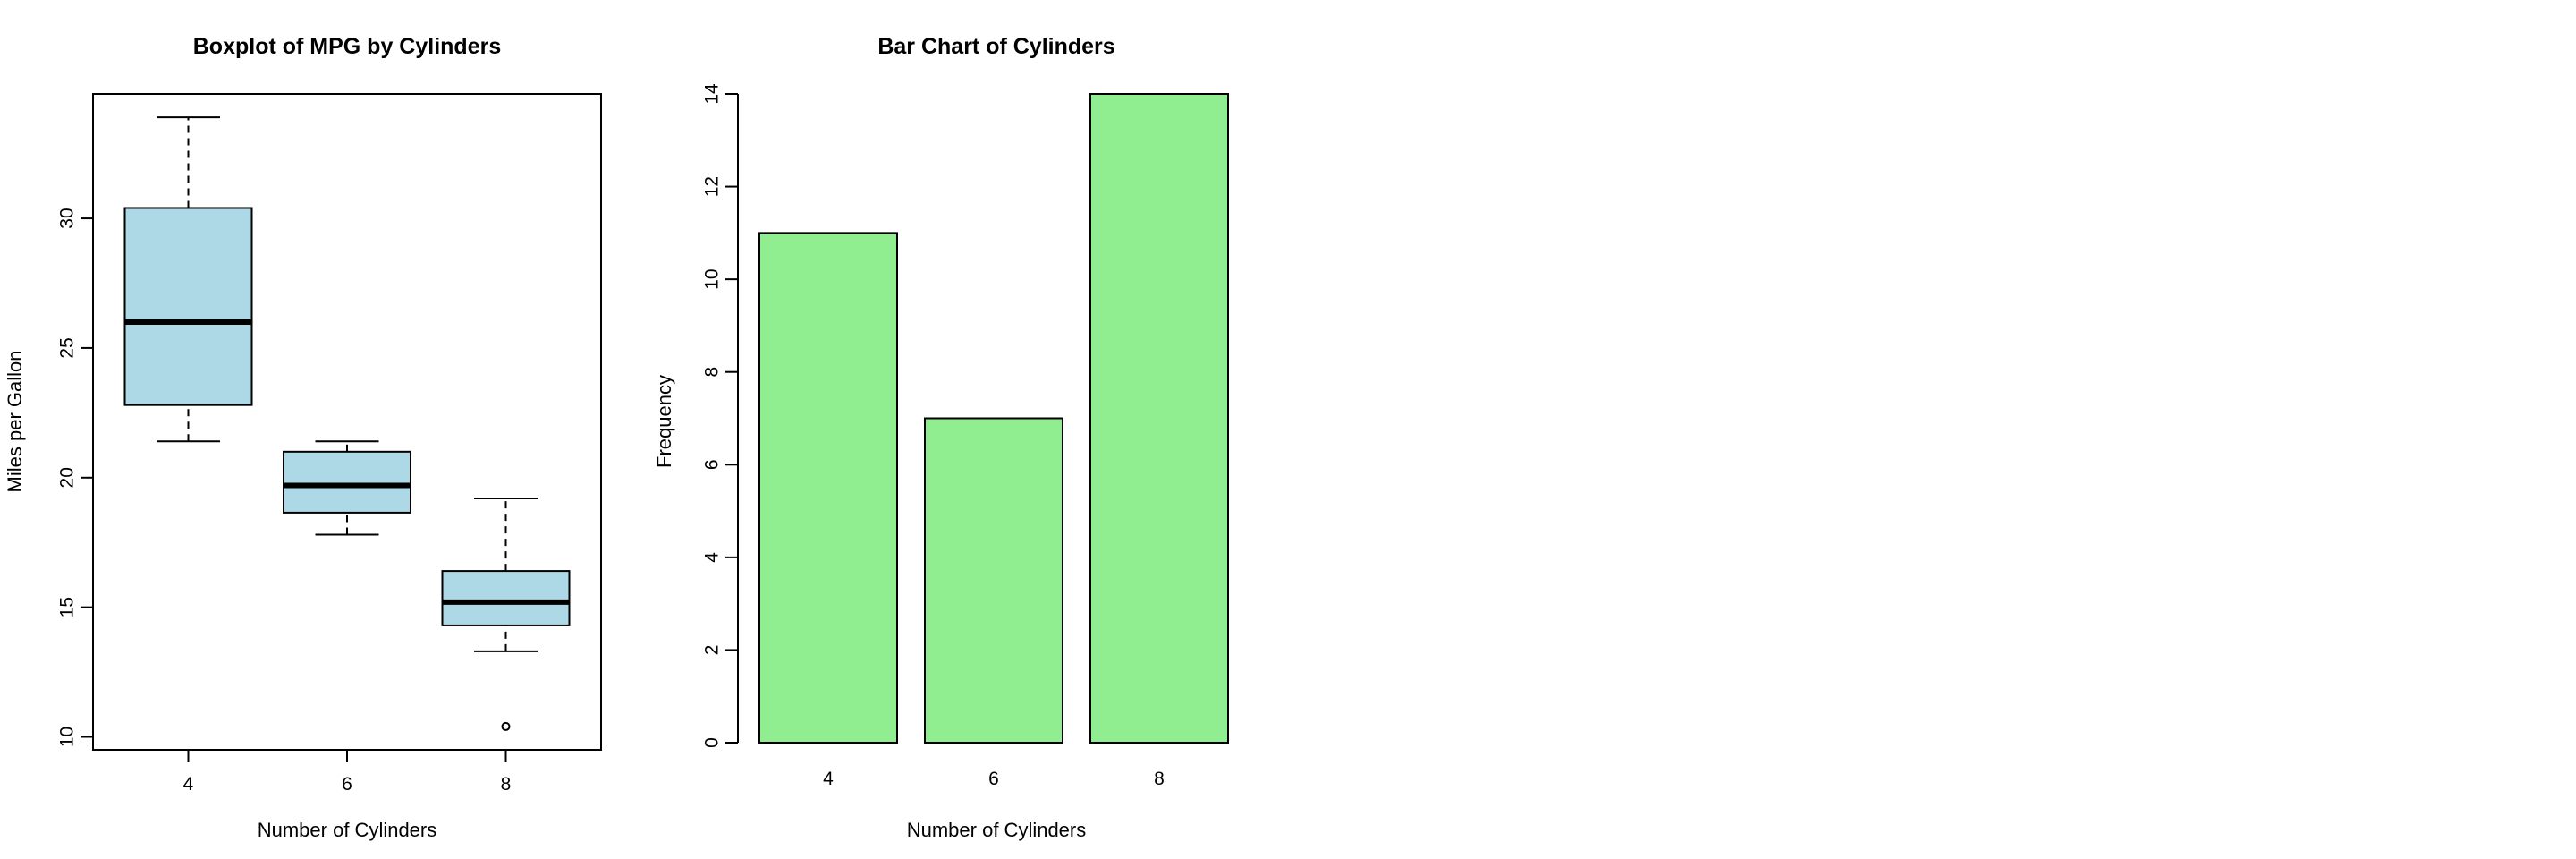  I want to click on boxplot-x-axis-label: Number of Cylinders, so click(347, 830).